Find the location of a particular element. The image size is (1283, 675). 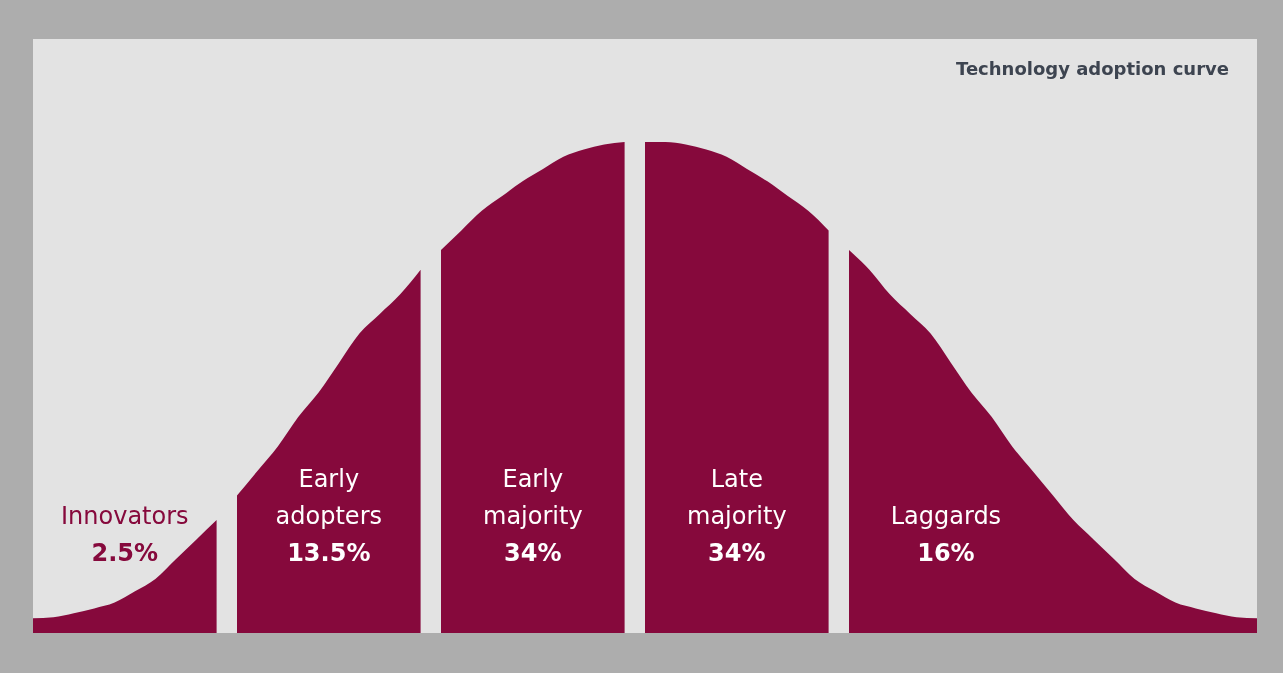

series-label: Late majority is located at coordinates (737, 498).